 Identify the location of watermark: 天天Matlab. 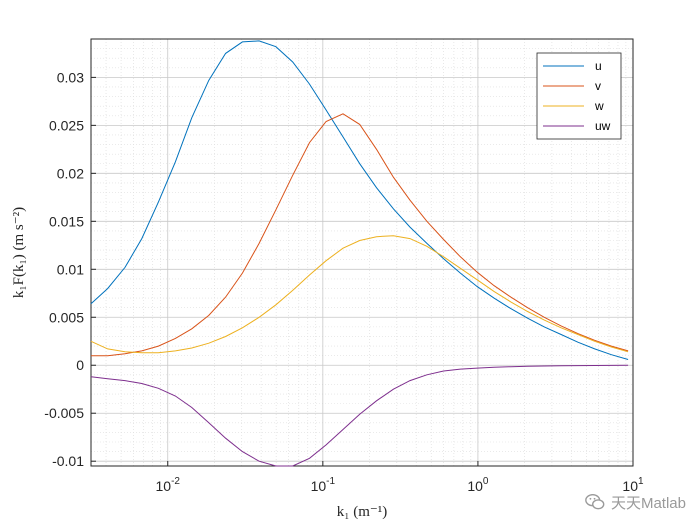
(635, 502).